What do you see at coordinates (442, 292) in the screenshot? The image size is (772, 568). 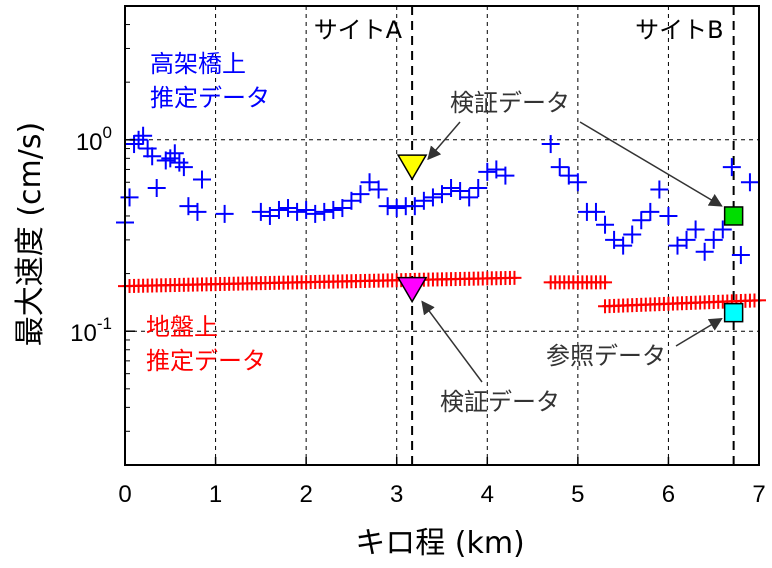 I see `series-ground` at bounding box center [442, 292].